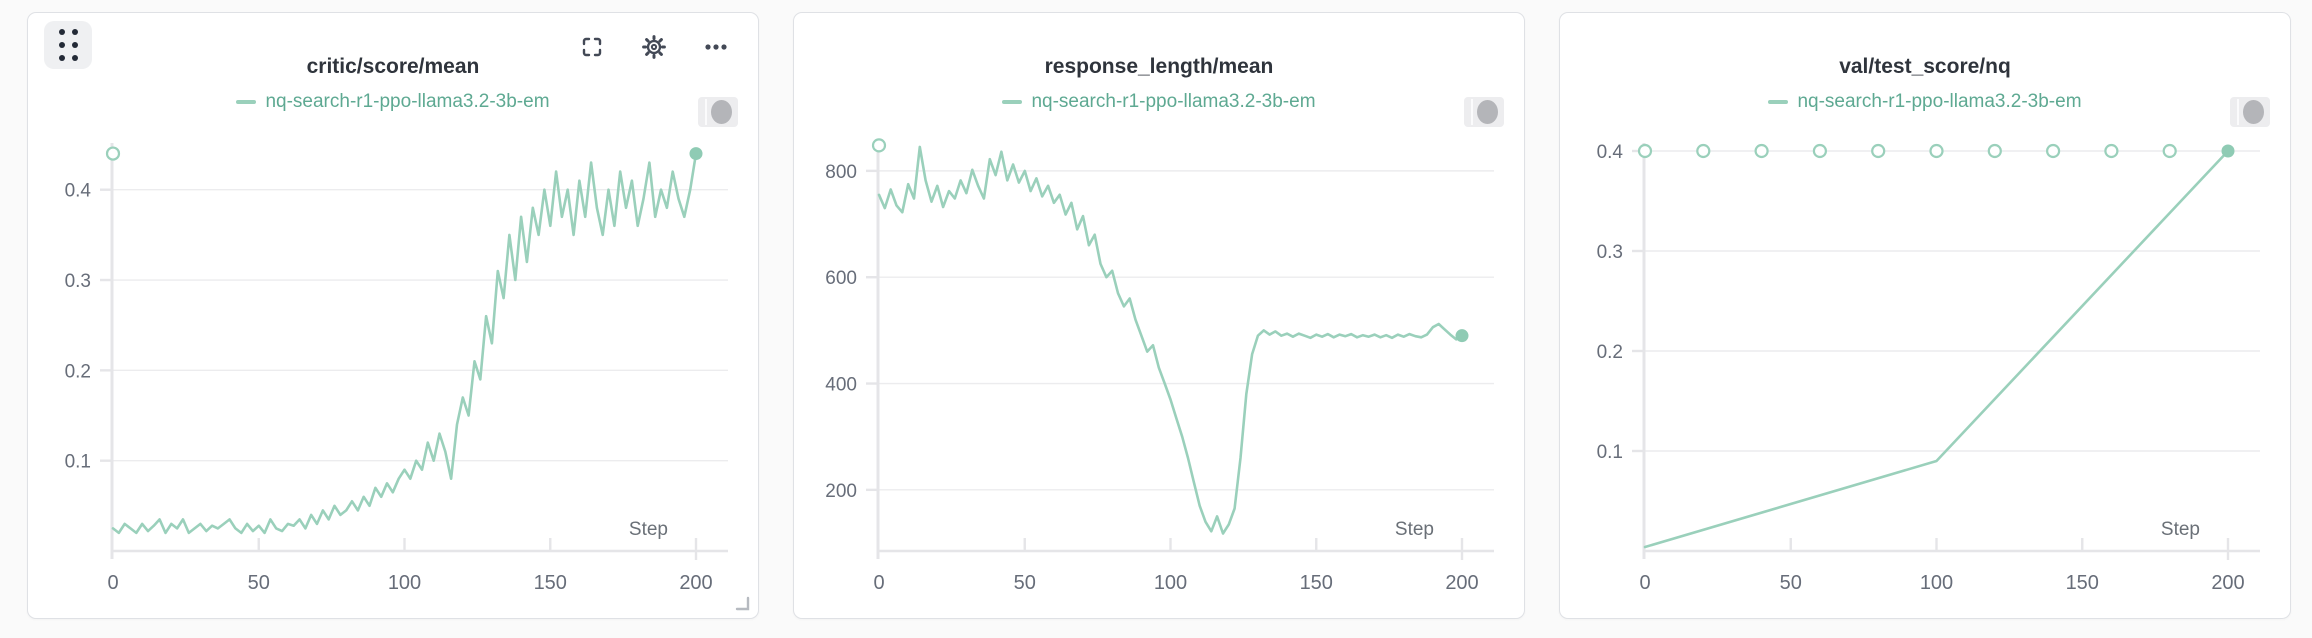  I want to click on svg-text: 600, so click(841, 278).